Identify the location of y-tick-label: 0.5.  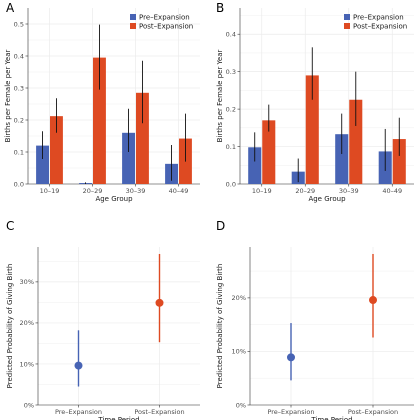
(19, 24).